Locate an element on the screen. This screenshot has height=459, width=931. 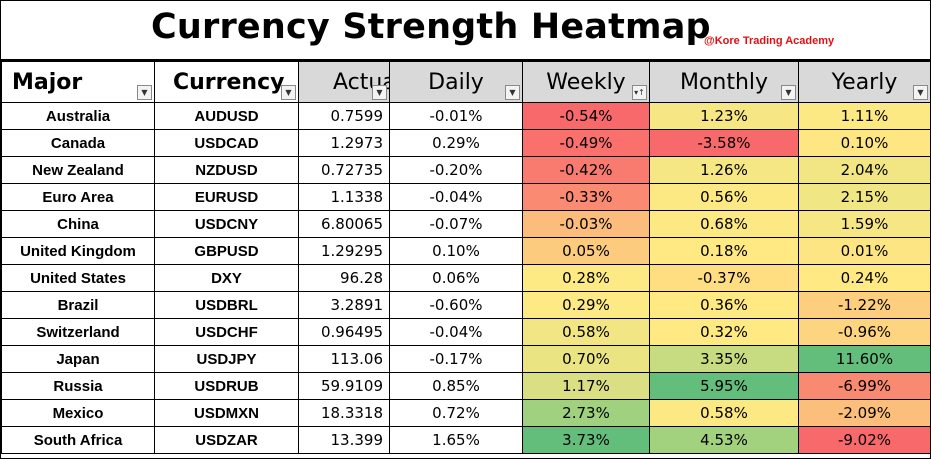
yearly-cell: 11.60% is located at coordinates (864, 359).